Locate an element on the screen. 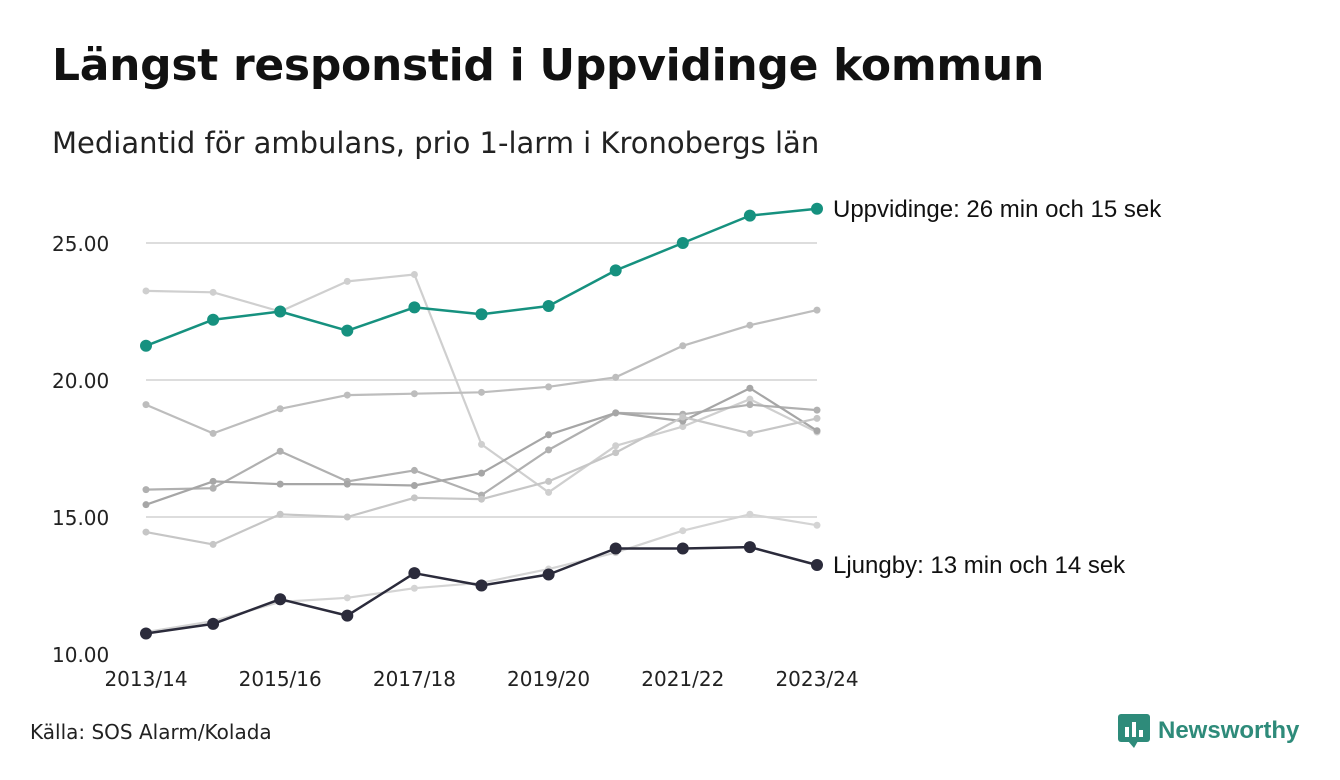  brand-name: Newsworthy is located at coordinates (1229, 730).